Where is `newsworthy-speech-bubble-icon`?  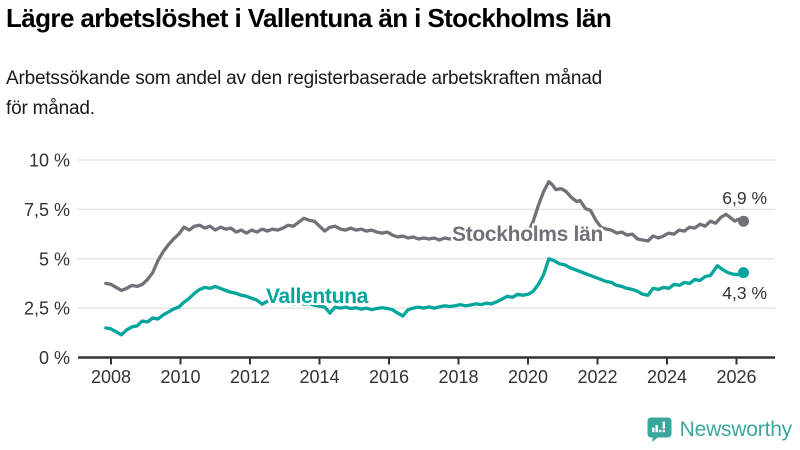
newsworthy-speech-bubble-icon is located at coordinates (659, 429).